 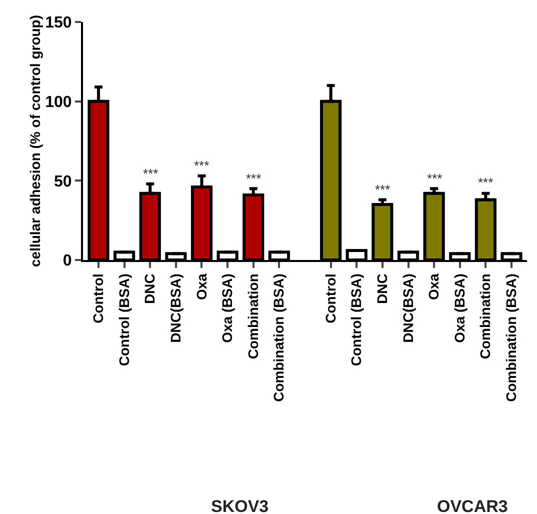 I want to click on y-tick-label: 100, so click(x=58, y=102).